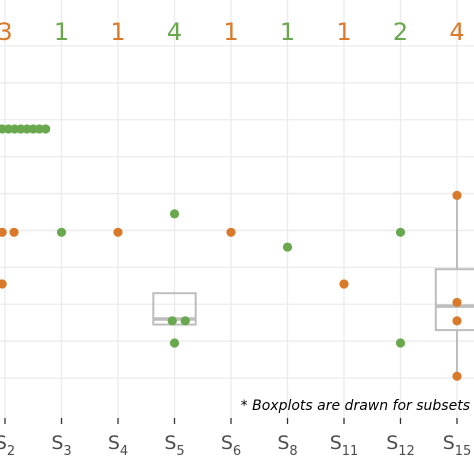 The width and height of the screenshot is (474, 474). Describe the element at coordinates (457, 445) in the screenshot. I see `x-tick-label-s15: S15` at that location.